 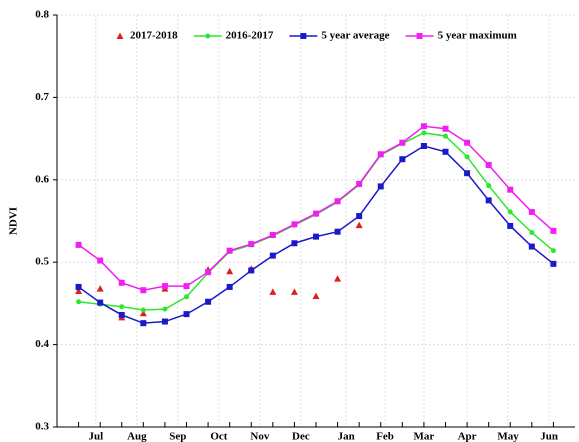 What do you see at coordinates (477, 36) in the screenshot?
I see `legend-label: 5 year maximum` at bounding box center [477, 36].